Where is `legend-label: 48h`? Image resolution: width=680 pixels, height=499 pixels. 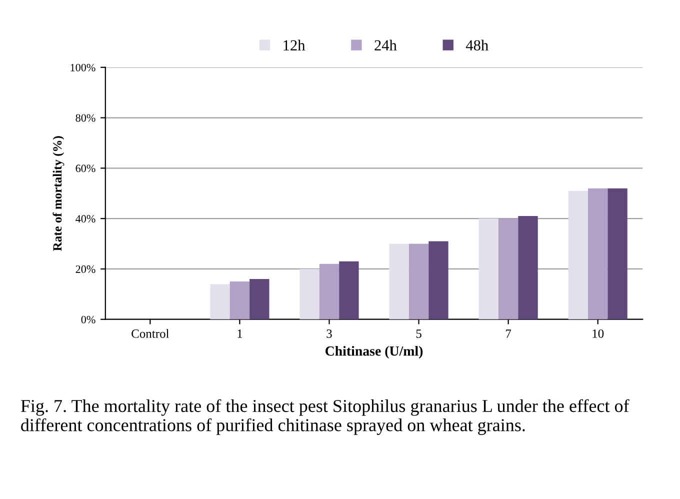
legend-label: 48h is located at coordinates (477, 45).